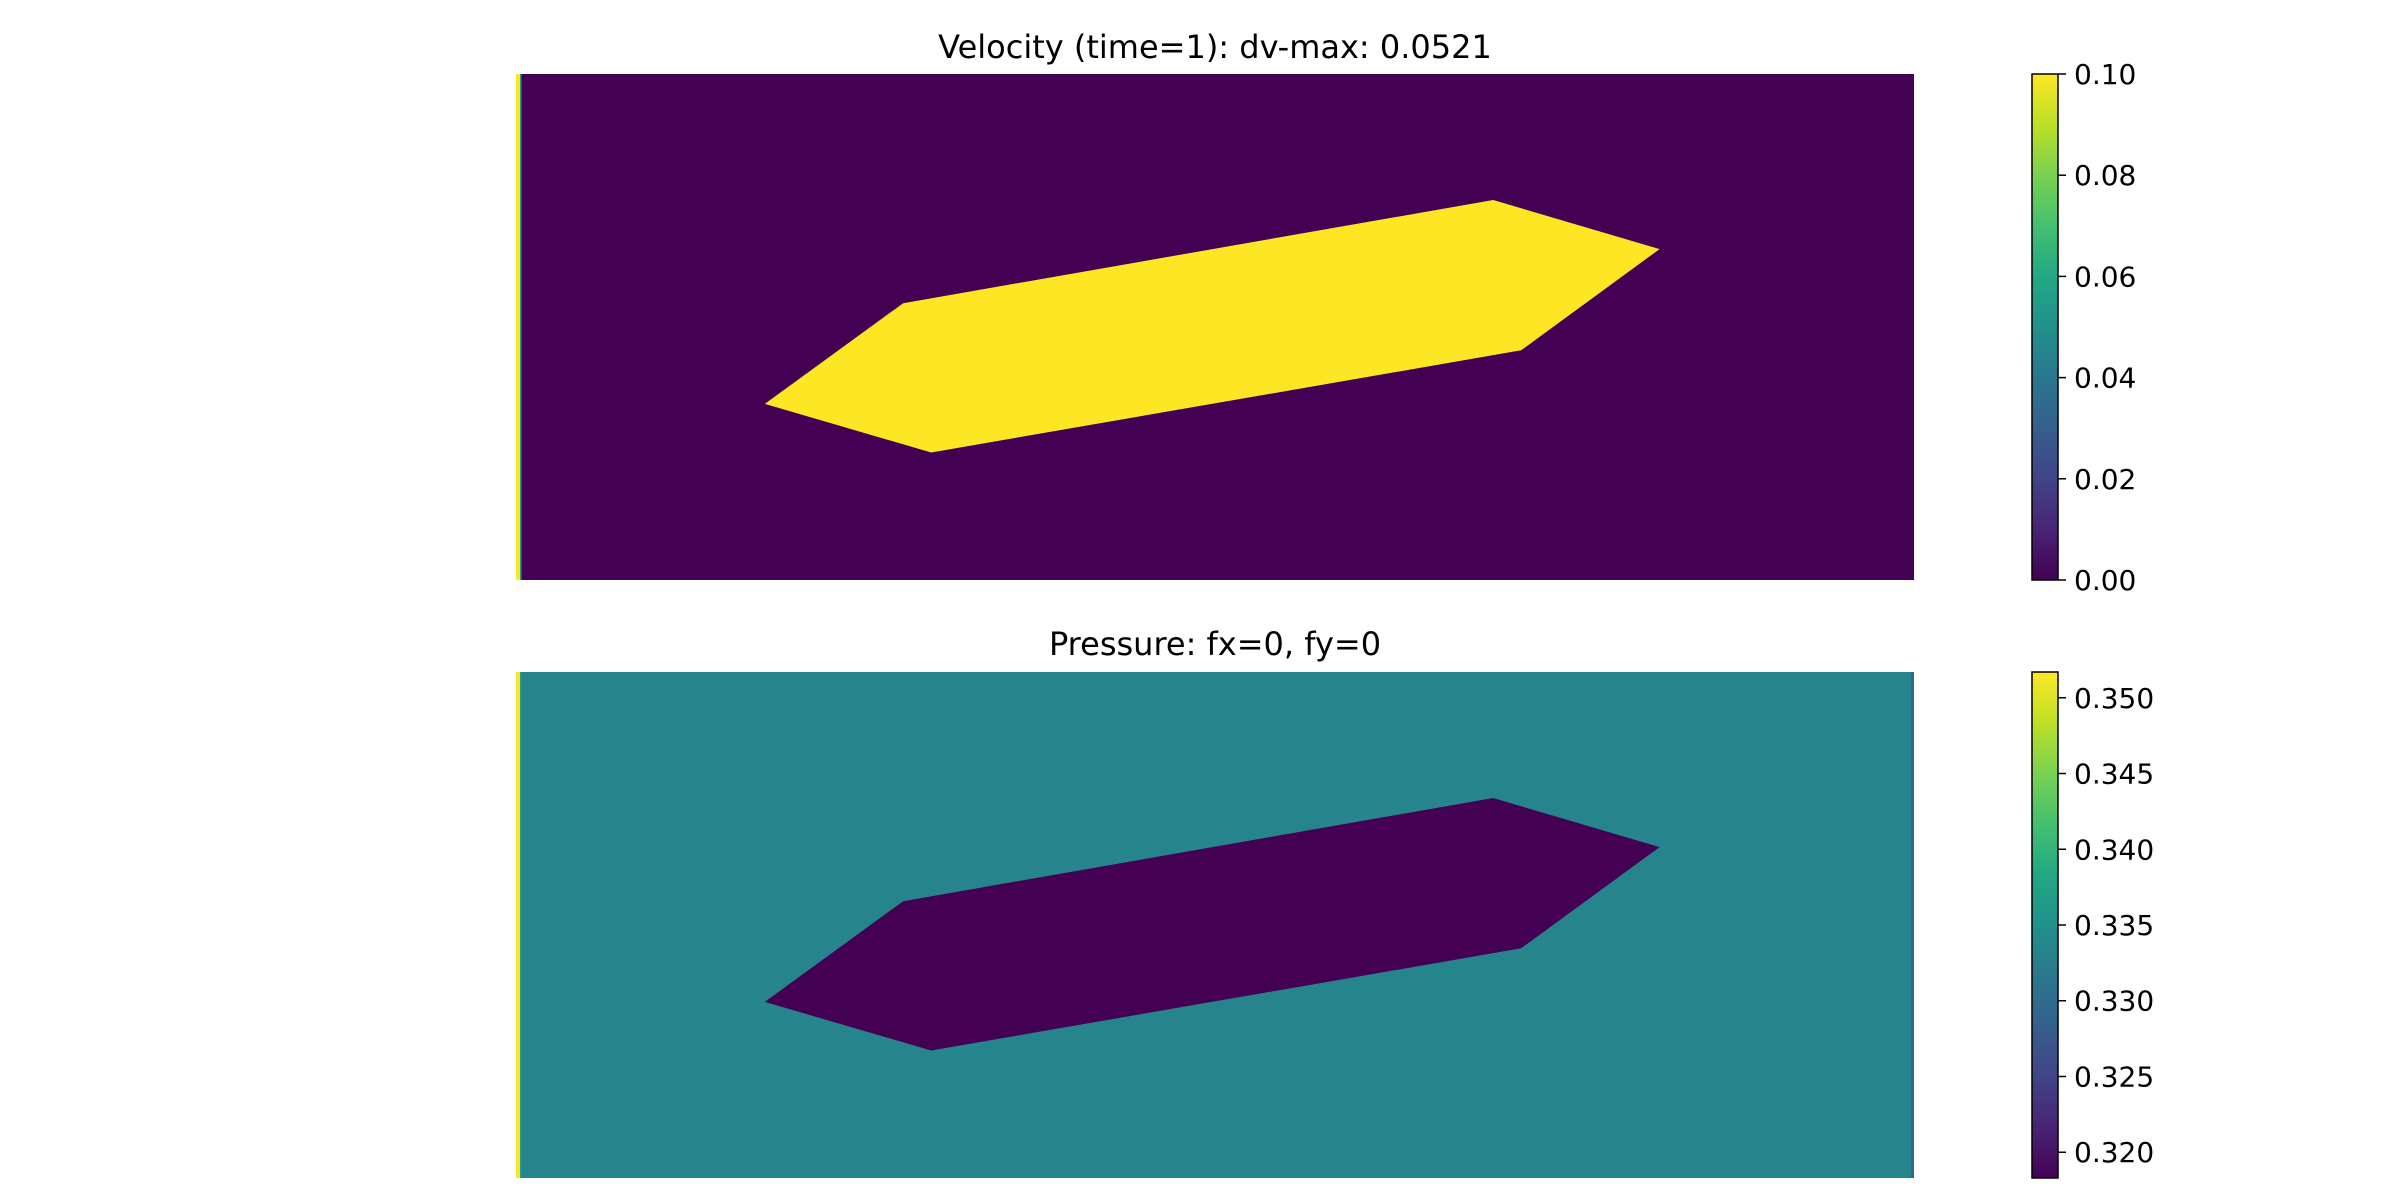  What do you see at coordinates (1215, 47) in the screenshot?
I see `chart-title: Velocity (time=1): dv-max: 0.0521` at bounding box center [1215, 47].